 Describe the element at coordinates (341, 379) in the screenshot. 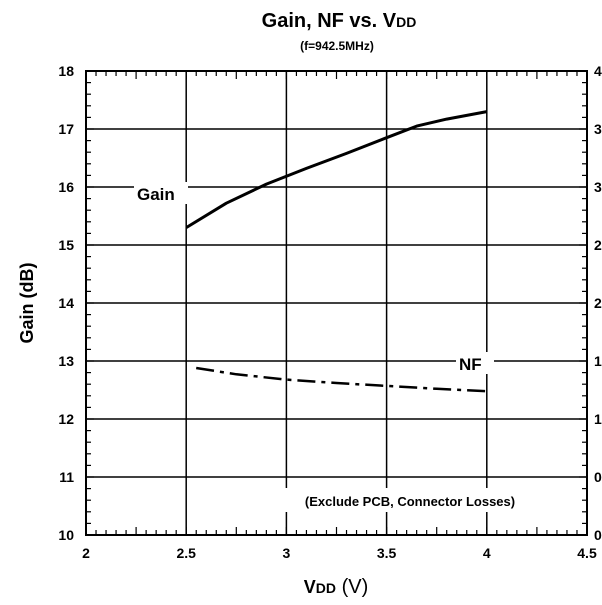

I see `nf-series-line` at that location.